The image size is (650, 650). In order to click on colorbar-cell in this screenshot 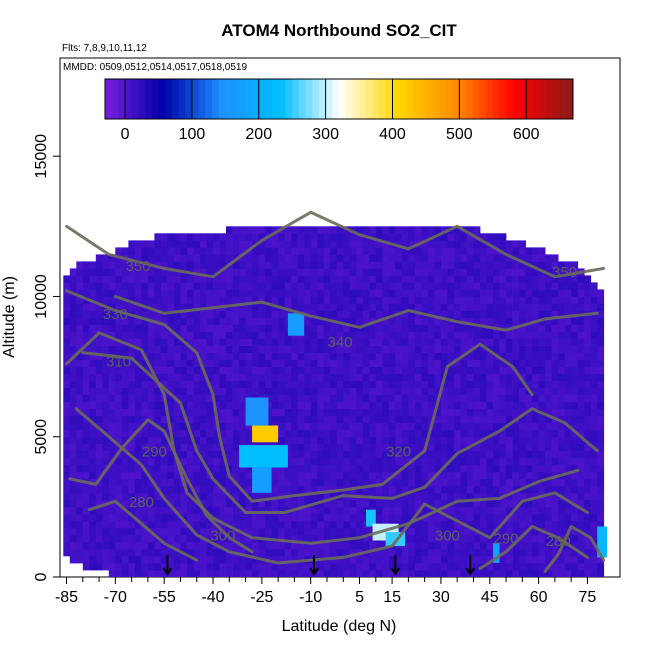, I will do `click(169, 99)`.